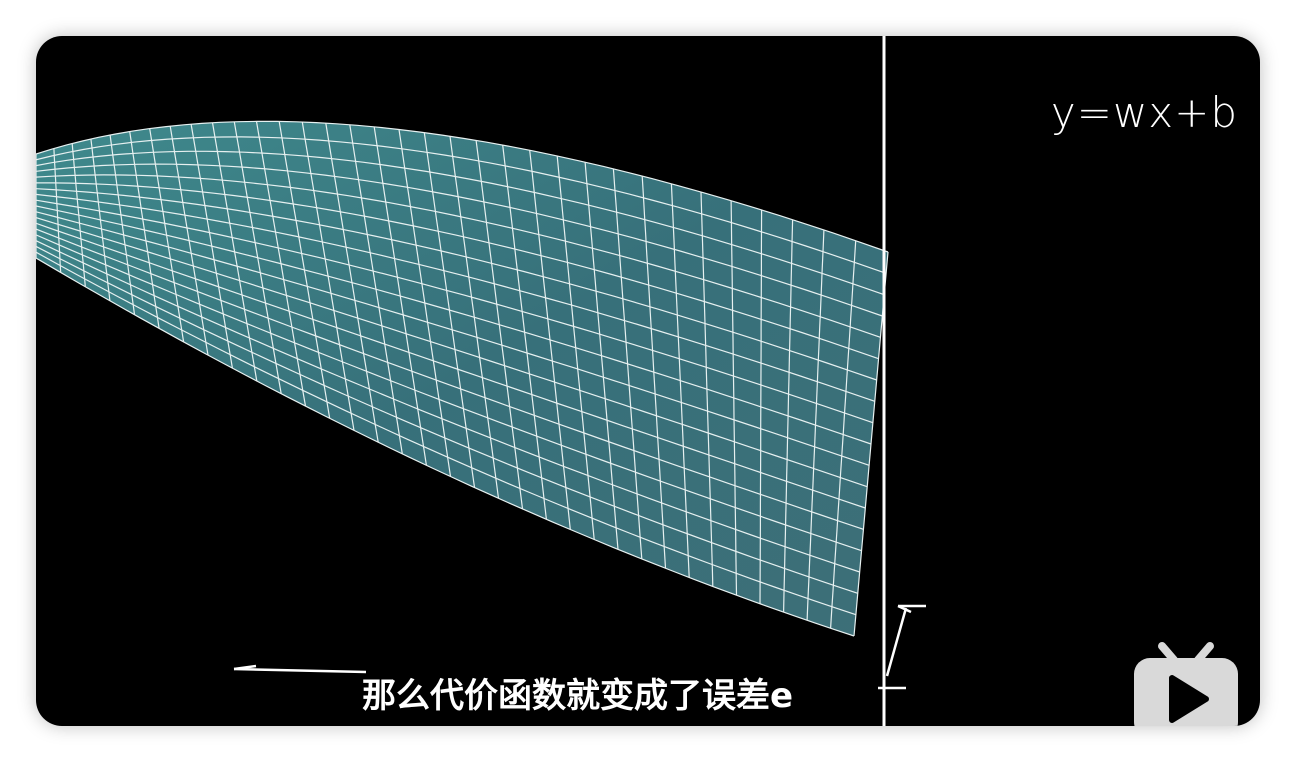 The image size is (1296, 762). I want to click on axis-arrows, so click(579, 647).